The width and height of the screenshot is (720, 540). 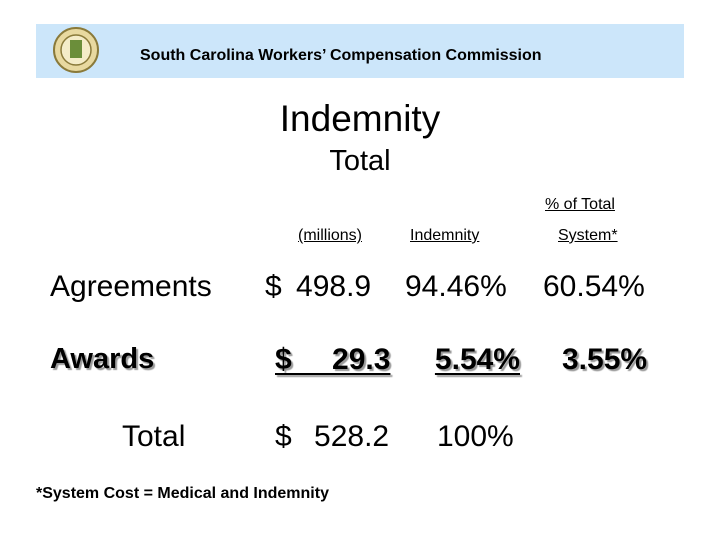 I want to click on seal-icon, so click(x=76, y=50).